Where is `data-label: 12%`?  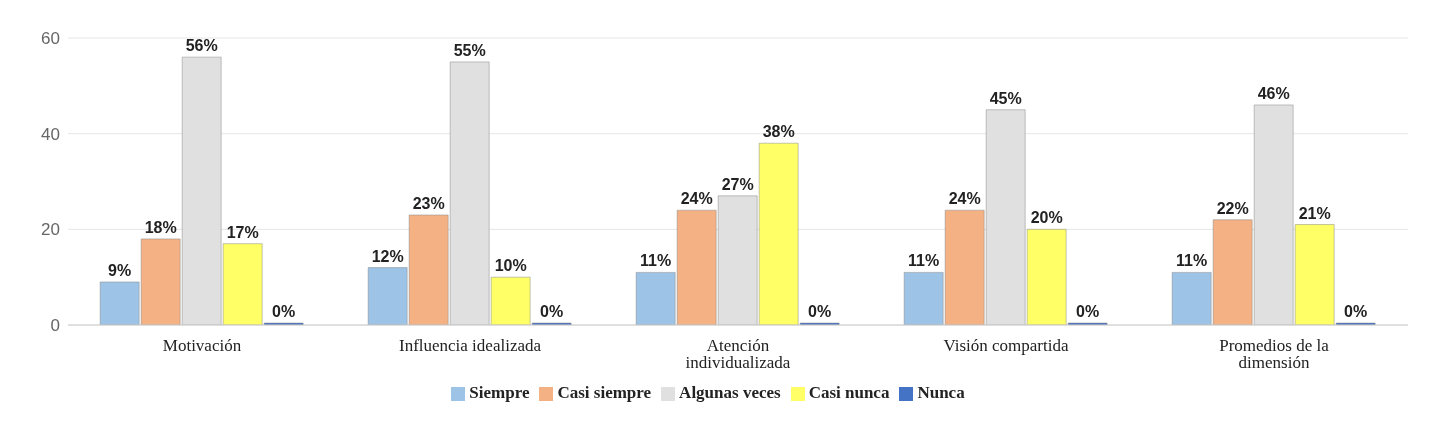 data-label: 12% is located at coordinates (387, 256).